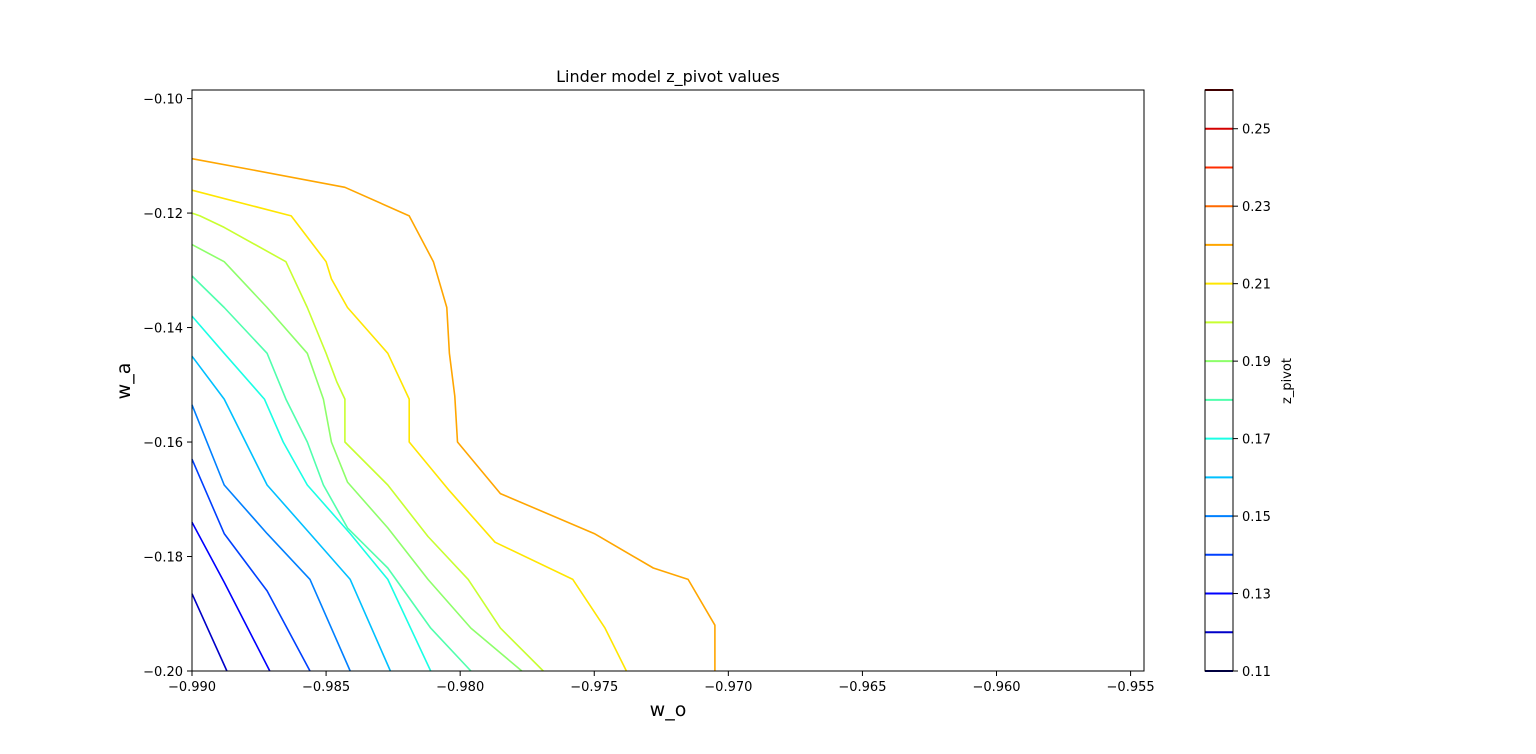  I want to click on x-tick-label: −0.980, so click(460, 687).